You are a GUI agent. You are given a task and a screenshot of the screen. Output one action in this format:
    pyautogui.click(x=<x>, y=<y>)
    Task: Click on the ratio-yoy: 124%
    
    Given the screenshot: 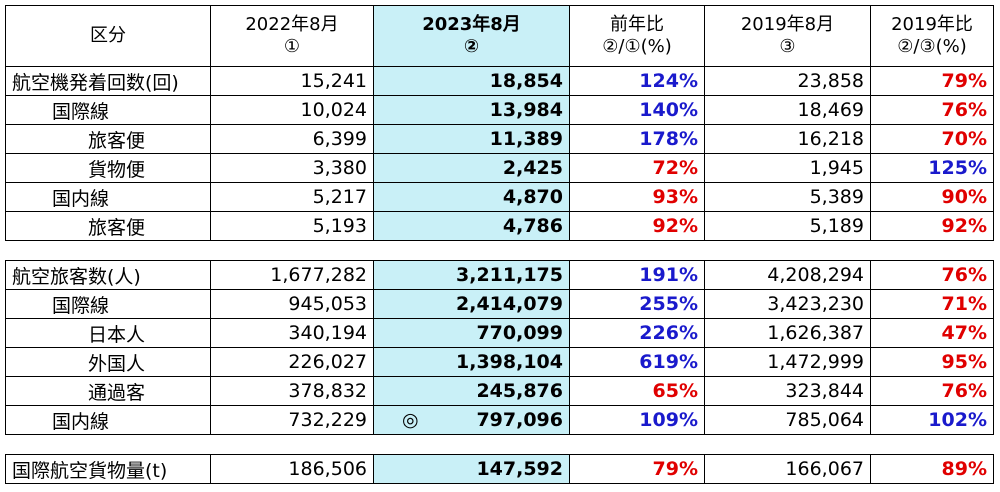 What is the action you would take?
    pyautogui.click(x=637, y=81)
    